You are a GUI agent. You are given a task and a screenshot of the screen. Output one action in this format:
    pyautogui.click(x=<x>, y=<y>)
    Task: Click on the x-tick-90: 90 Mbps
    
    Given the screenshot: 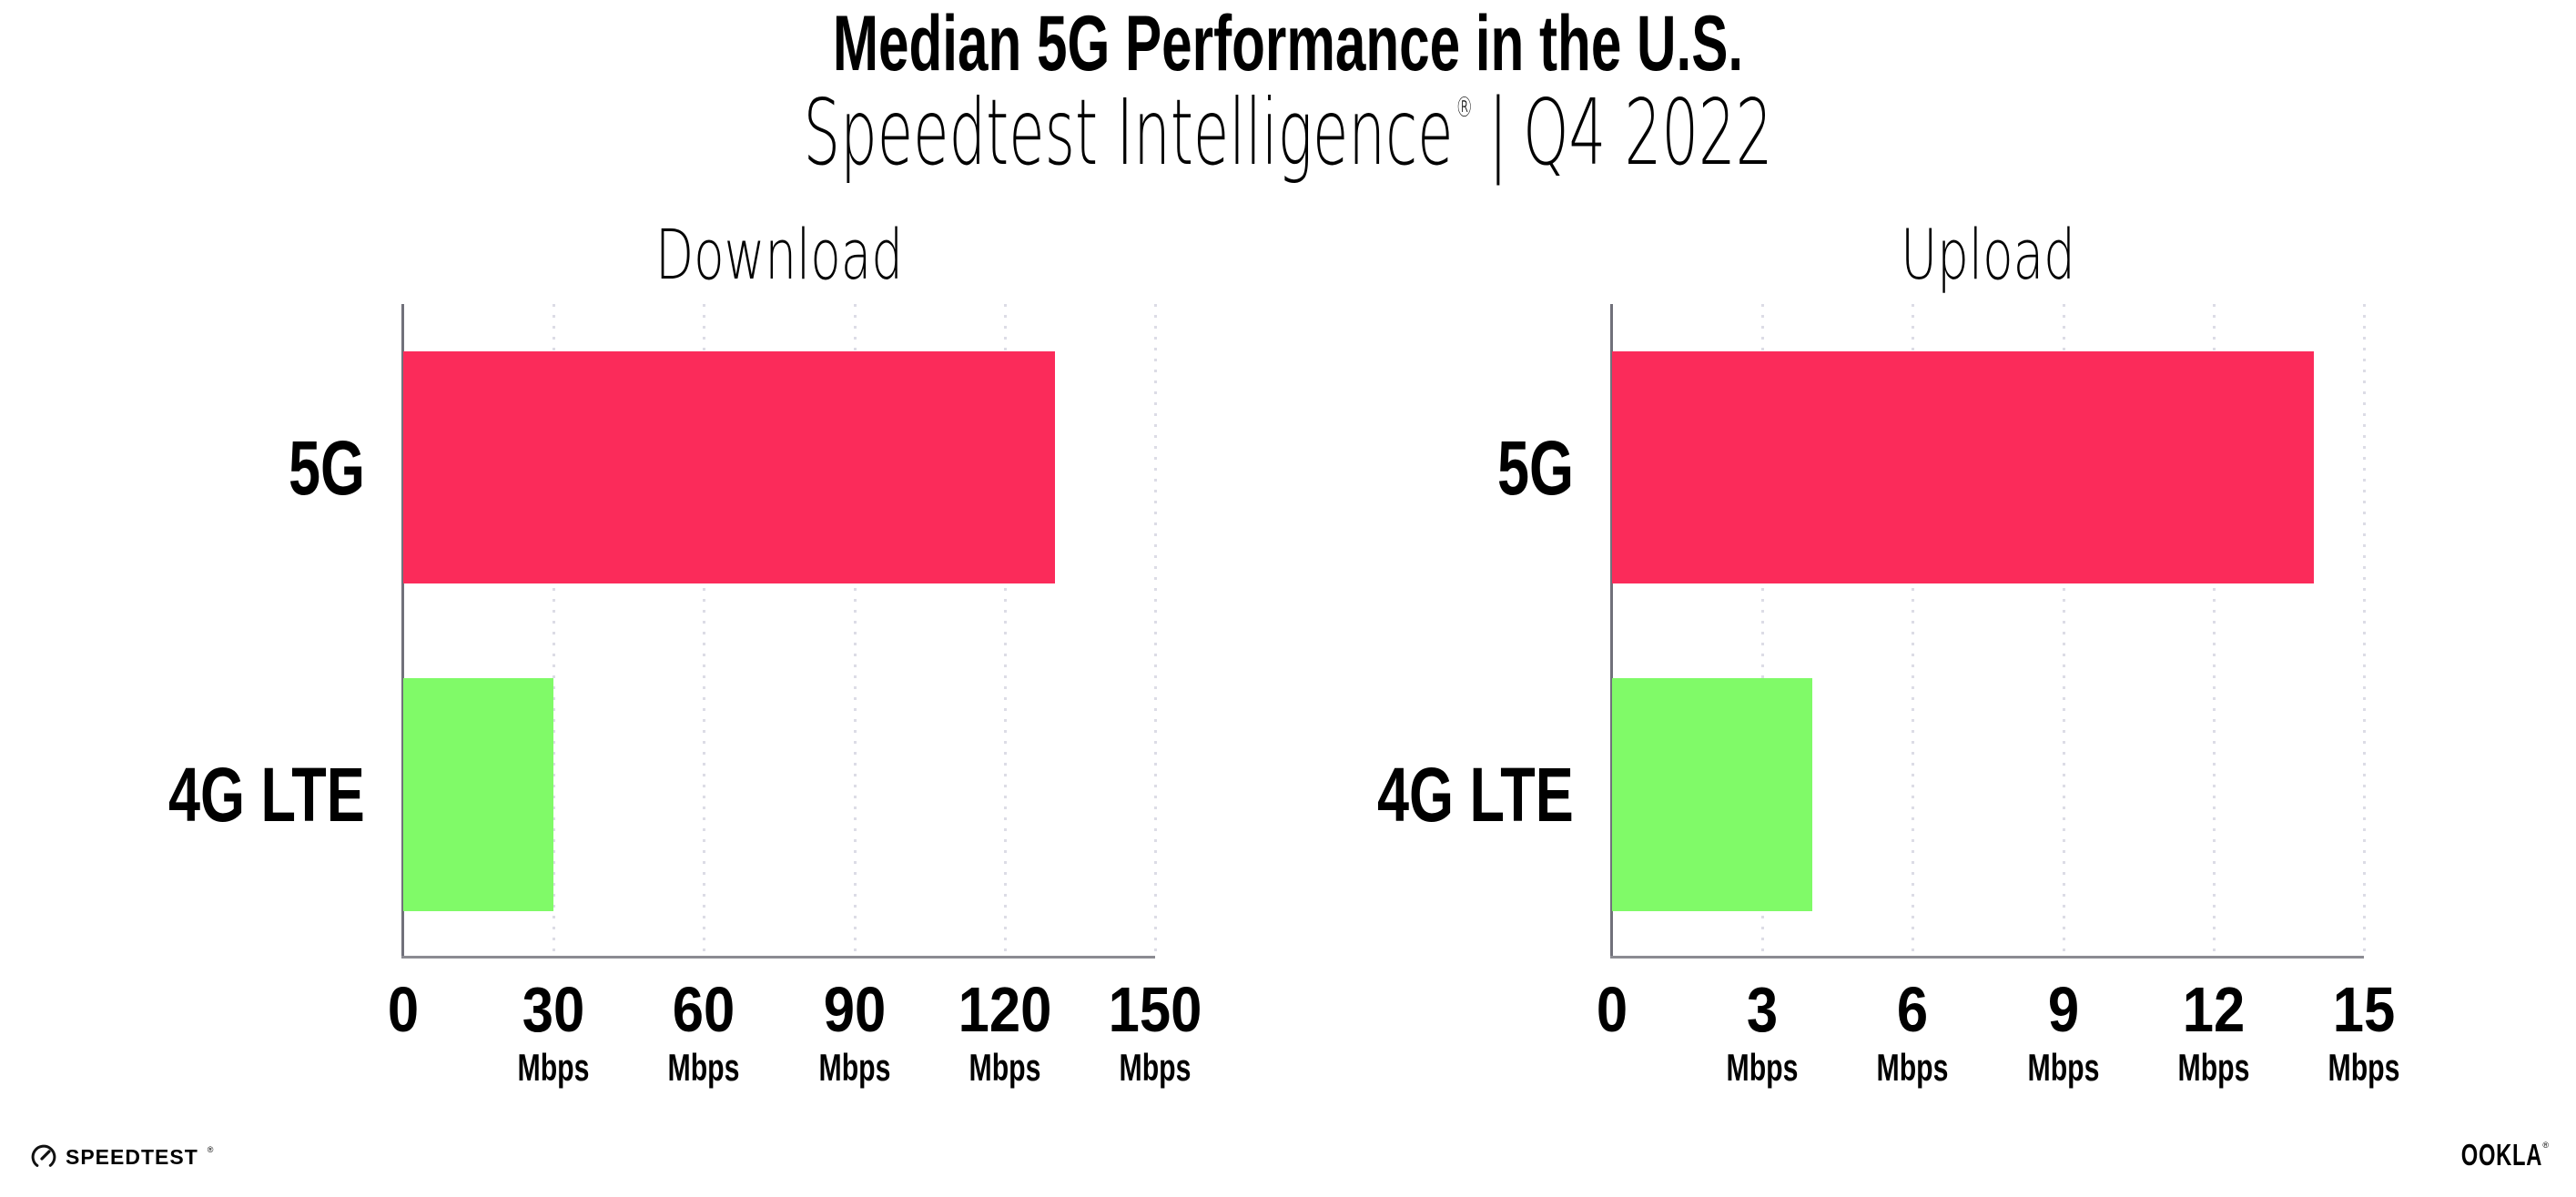 What is the action you would take?
    pyautogui.click(x=854, y=1033)
    